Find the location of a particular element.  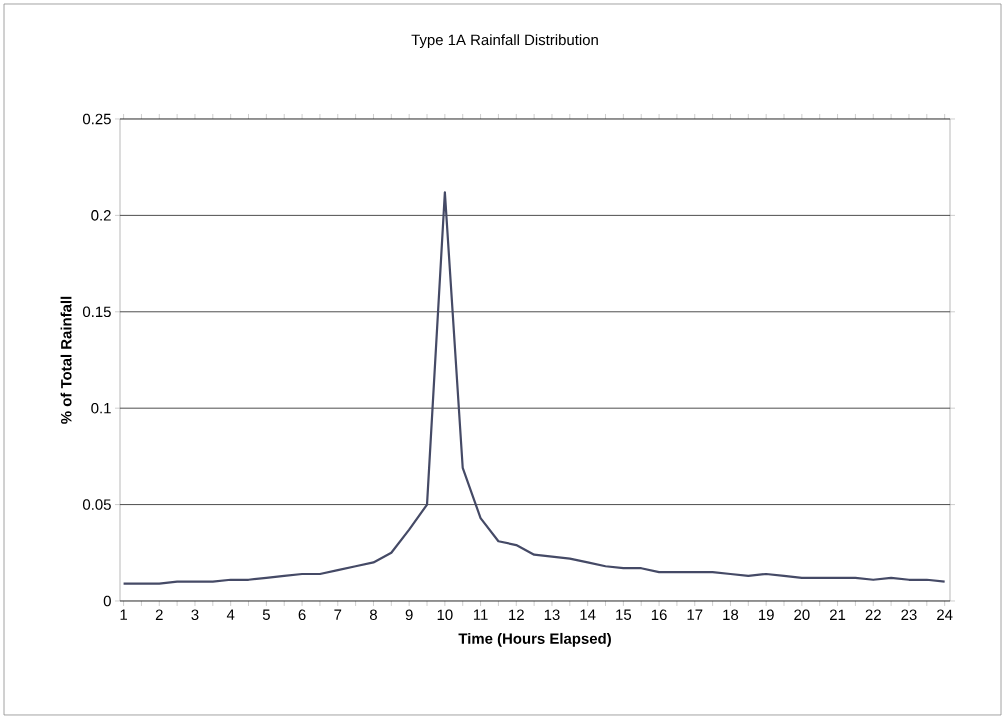

x-tick-label: 4 is located at coordinates (230, 614).